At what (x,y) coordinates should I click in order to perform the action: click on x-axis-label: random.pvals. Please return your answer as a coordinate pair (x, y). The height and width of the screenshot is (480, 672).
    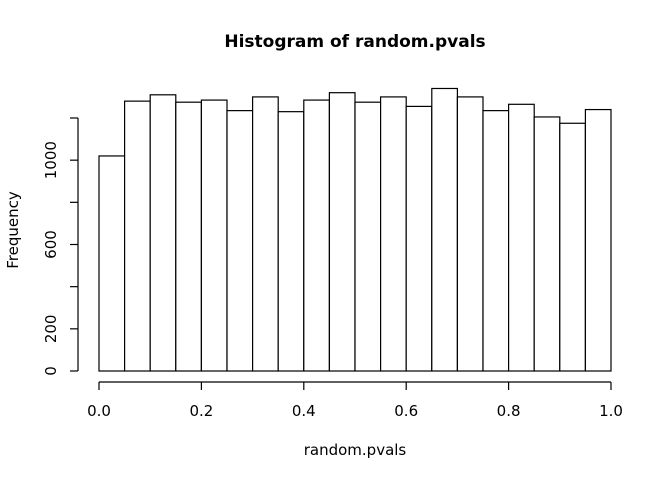
    Looking at the image, I should click on (355, 450).